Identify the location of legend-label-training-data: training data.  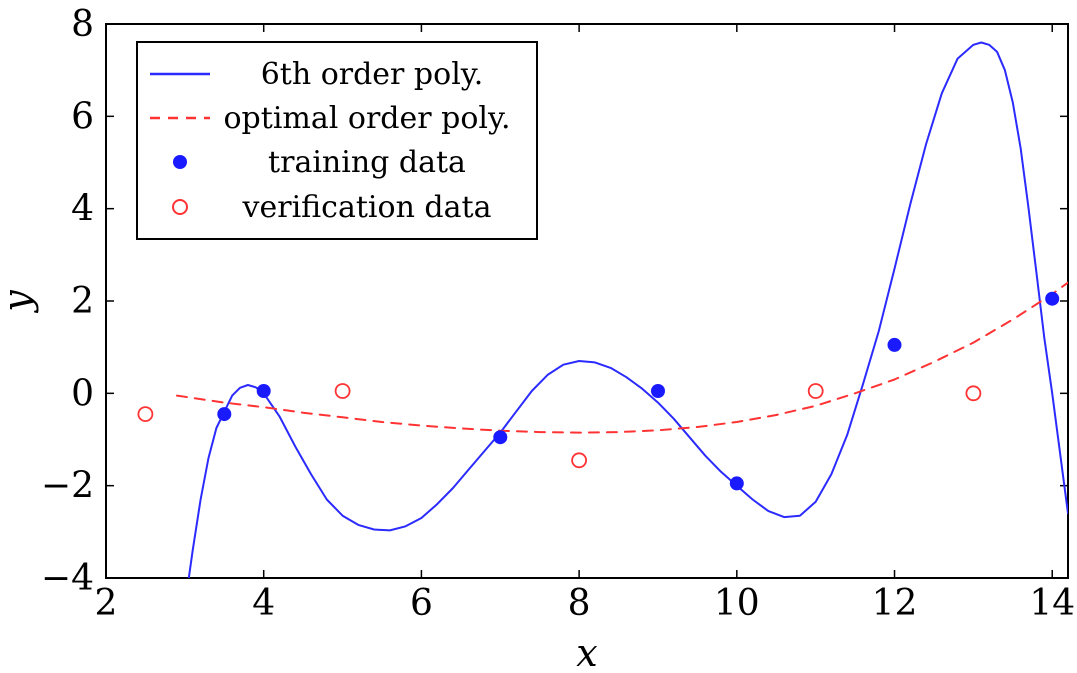
(367, 162).